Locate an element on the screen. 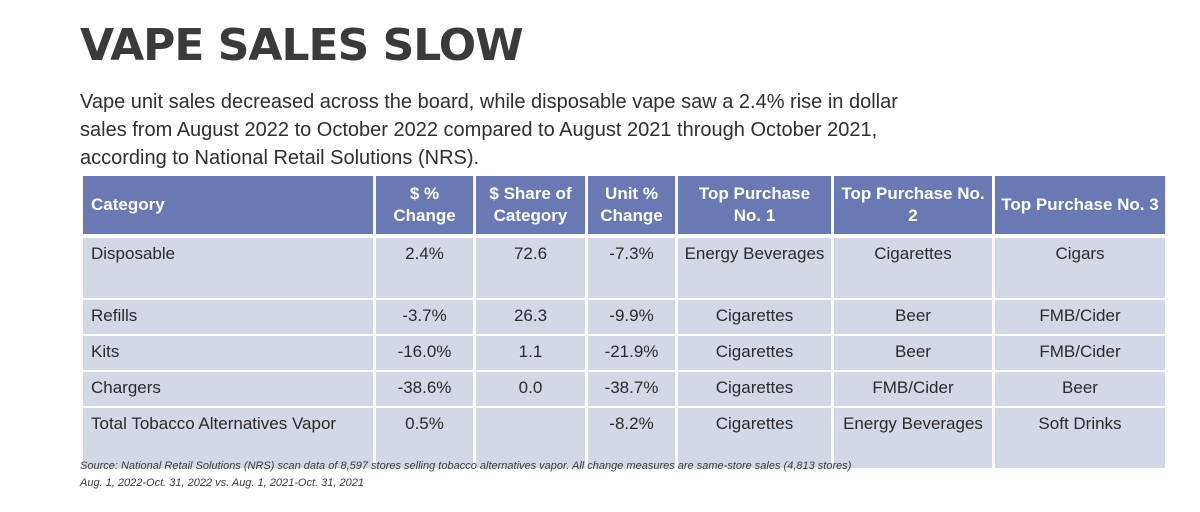 The image size is (1200, 512). cell-dollar-change: 0.5% is located at coordinates (424, 438).